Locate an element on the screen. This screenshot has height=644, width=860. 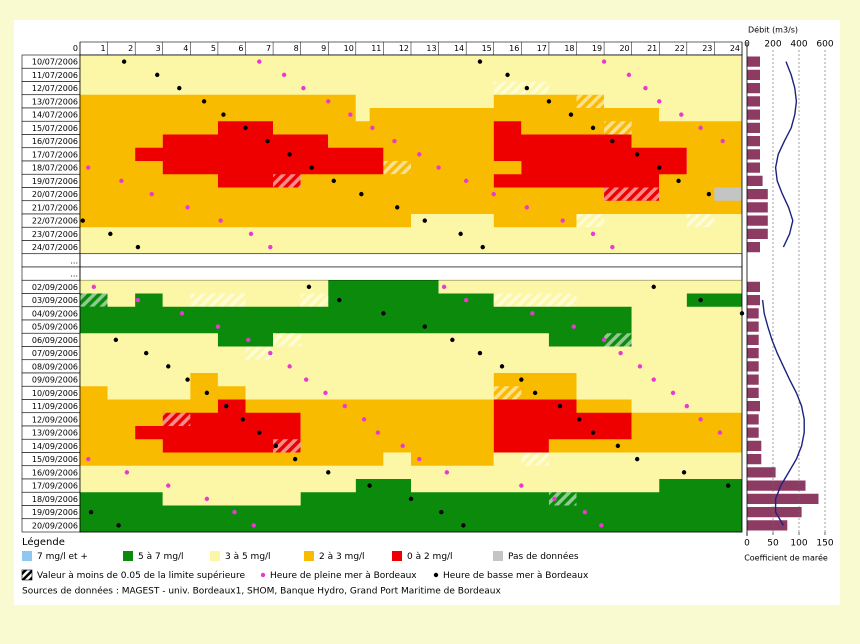
legend-label: 5 à 7 mg/l is located at coordinates (161, 557).